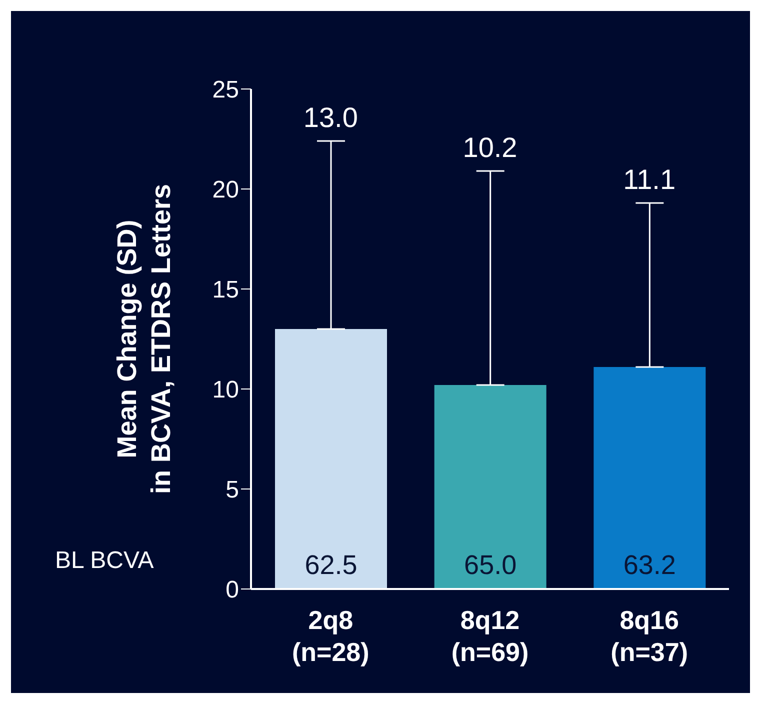  What do you see at coordinates (490, 636) in the screenshot?
I see `x-tick-label: 8q12 (n=69)` at bounding box center [490, 636].